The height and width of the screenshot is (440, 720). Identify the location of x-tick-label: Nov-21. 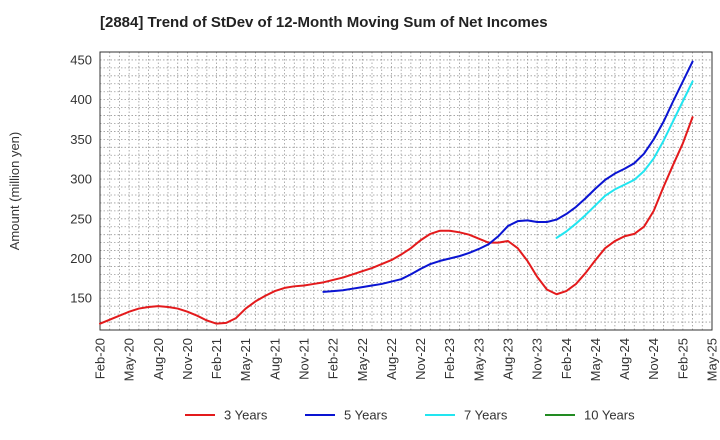
(304, 359).